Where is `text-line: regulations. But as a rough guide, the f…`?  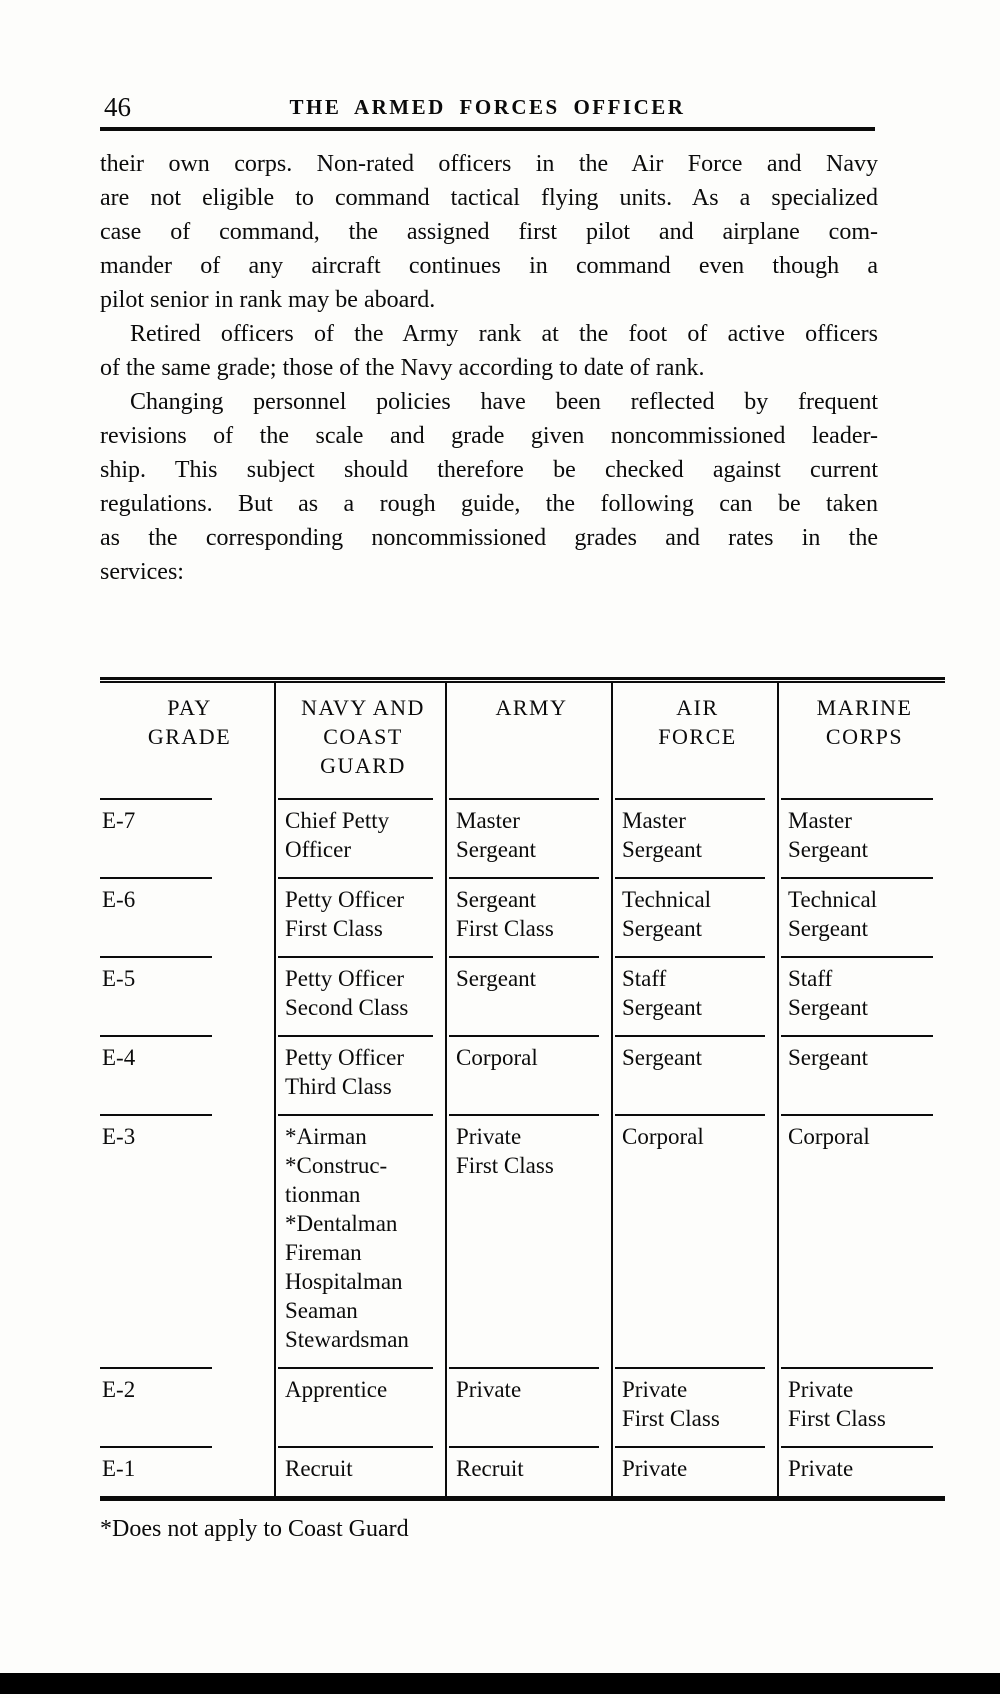
text-line: regulations. But as a rough guide, the f… is located at coordinates (489, 504).